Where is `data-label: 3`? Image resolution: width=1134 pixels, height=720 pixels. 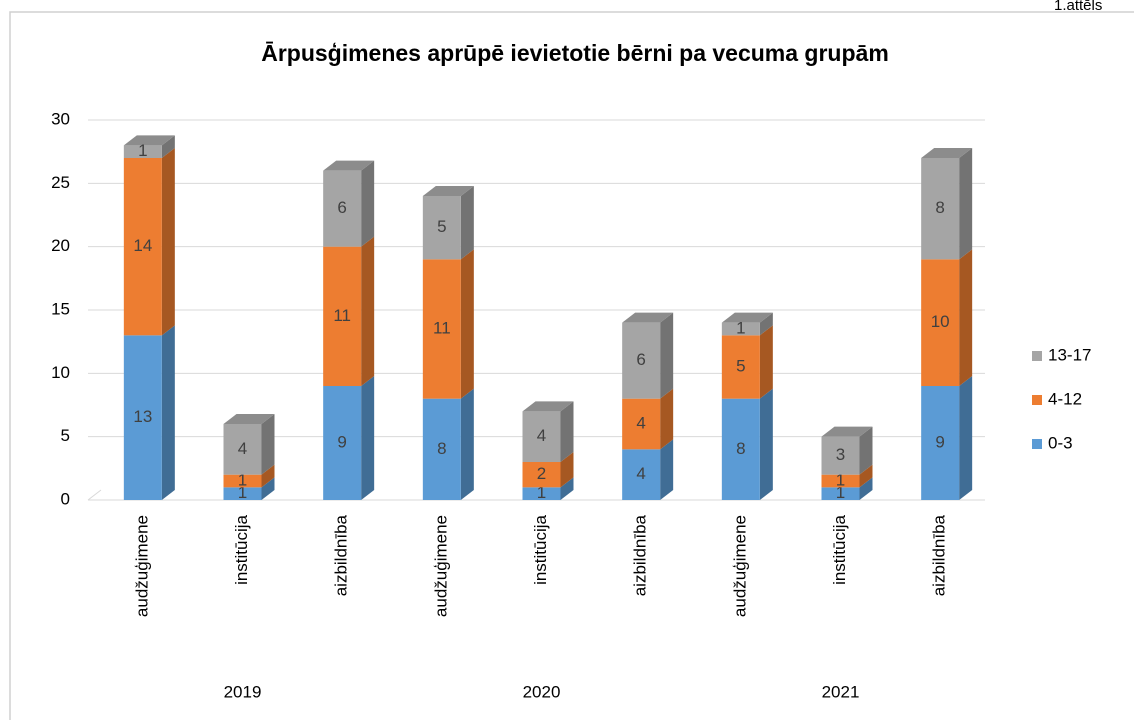 data-label: 3 is located at coordinates (840, 454).